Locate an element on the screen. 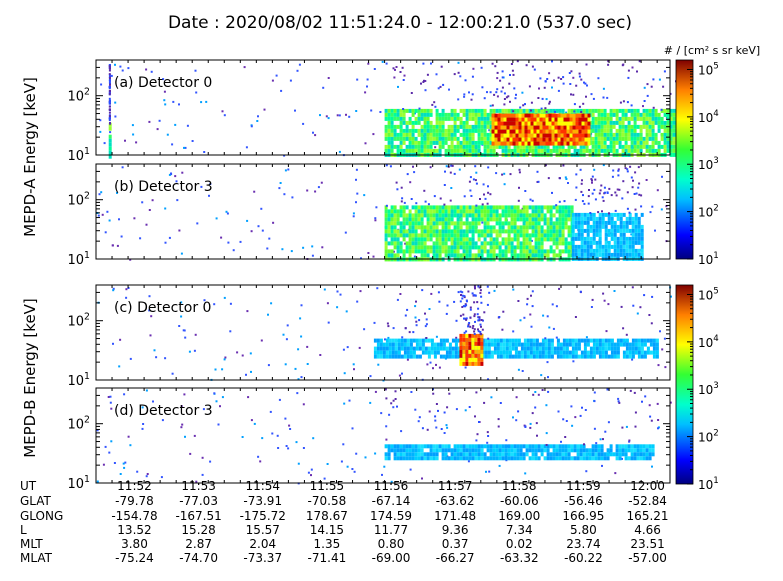 Image resolution: width=783 pixels, height=581 pixels. ephemeris-row-label: MLAT is located at coordinates (36, 558).